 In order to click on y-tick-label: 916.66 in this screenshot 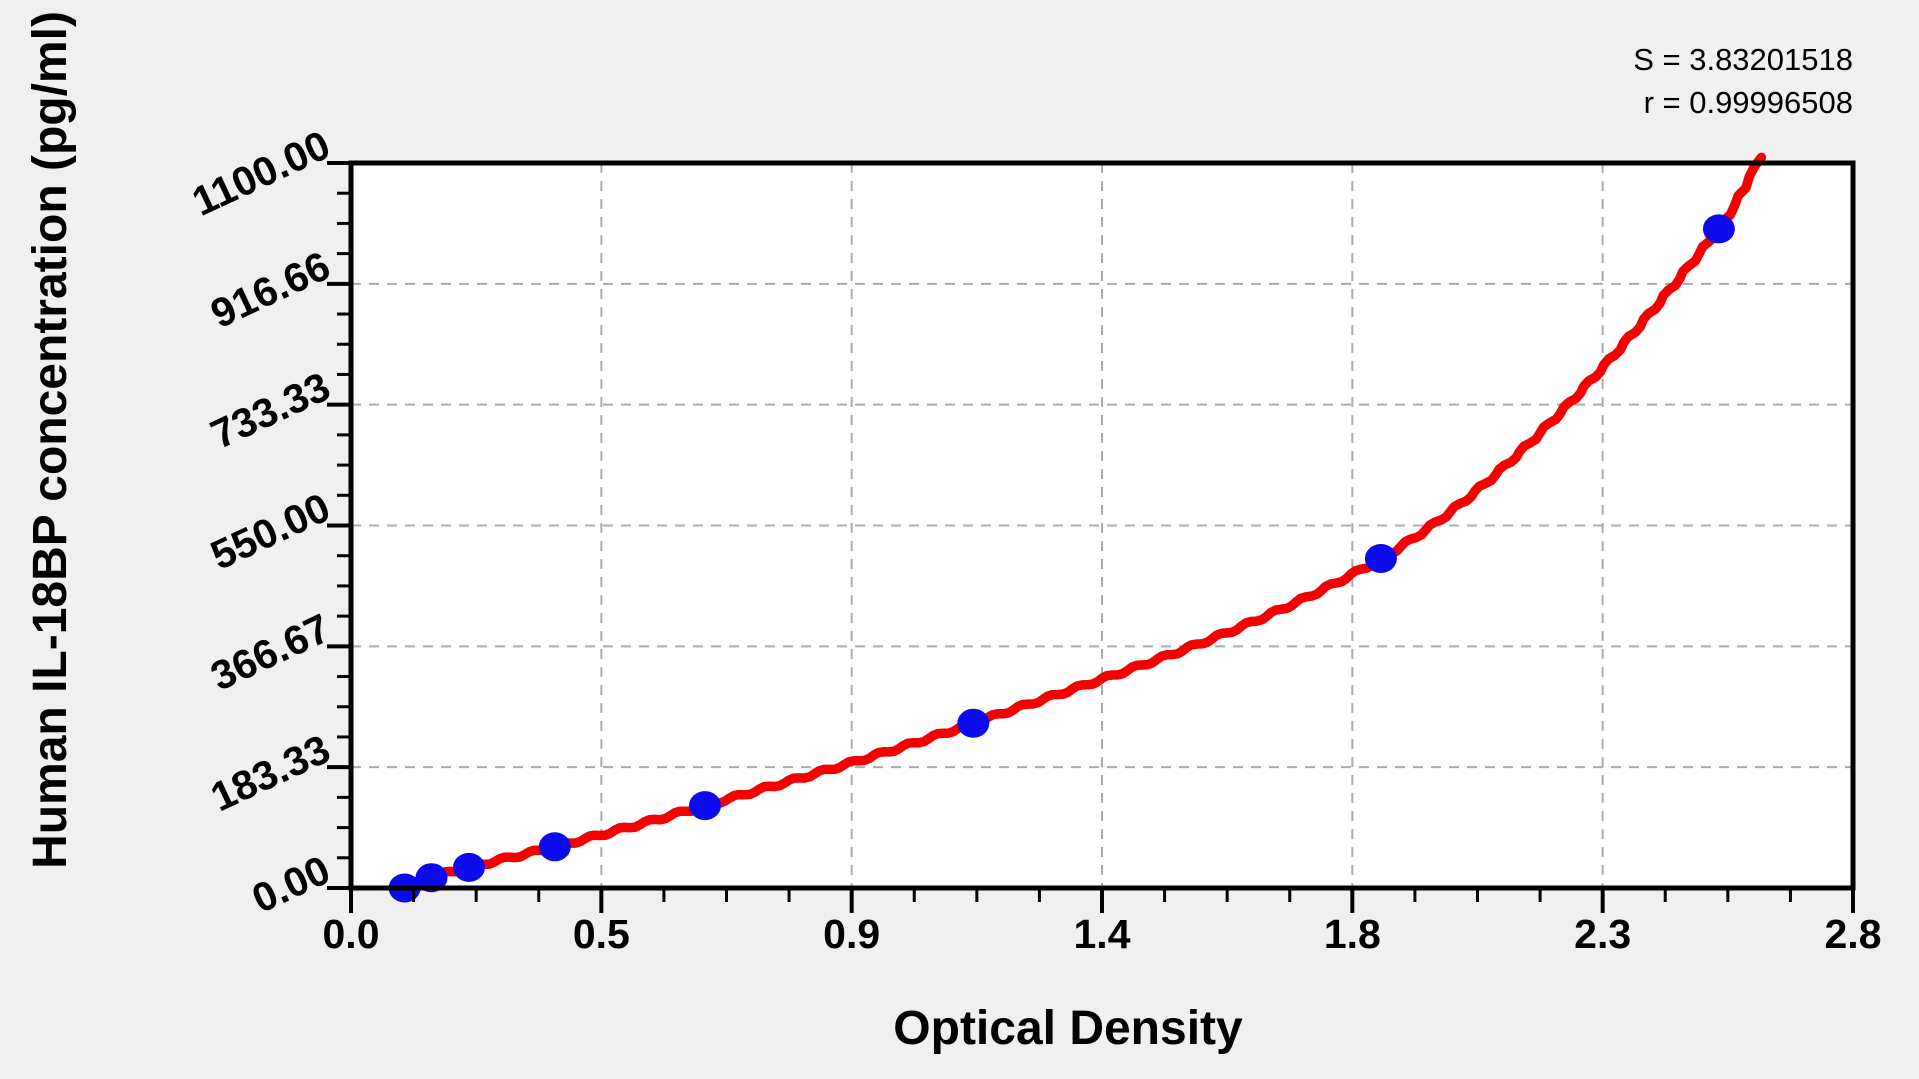, I will do `click(270, 289)`.